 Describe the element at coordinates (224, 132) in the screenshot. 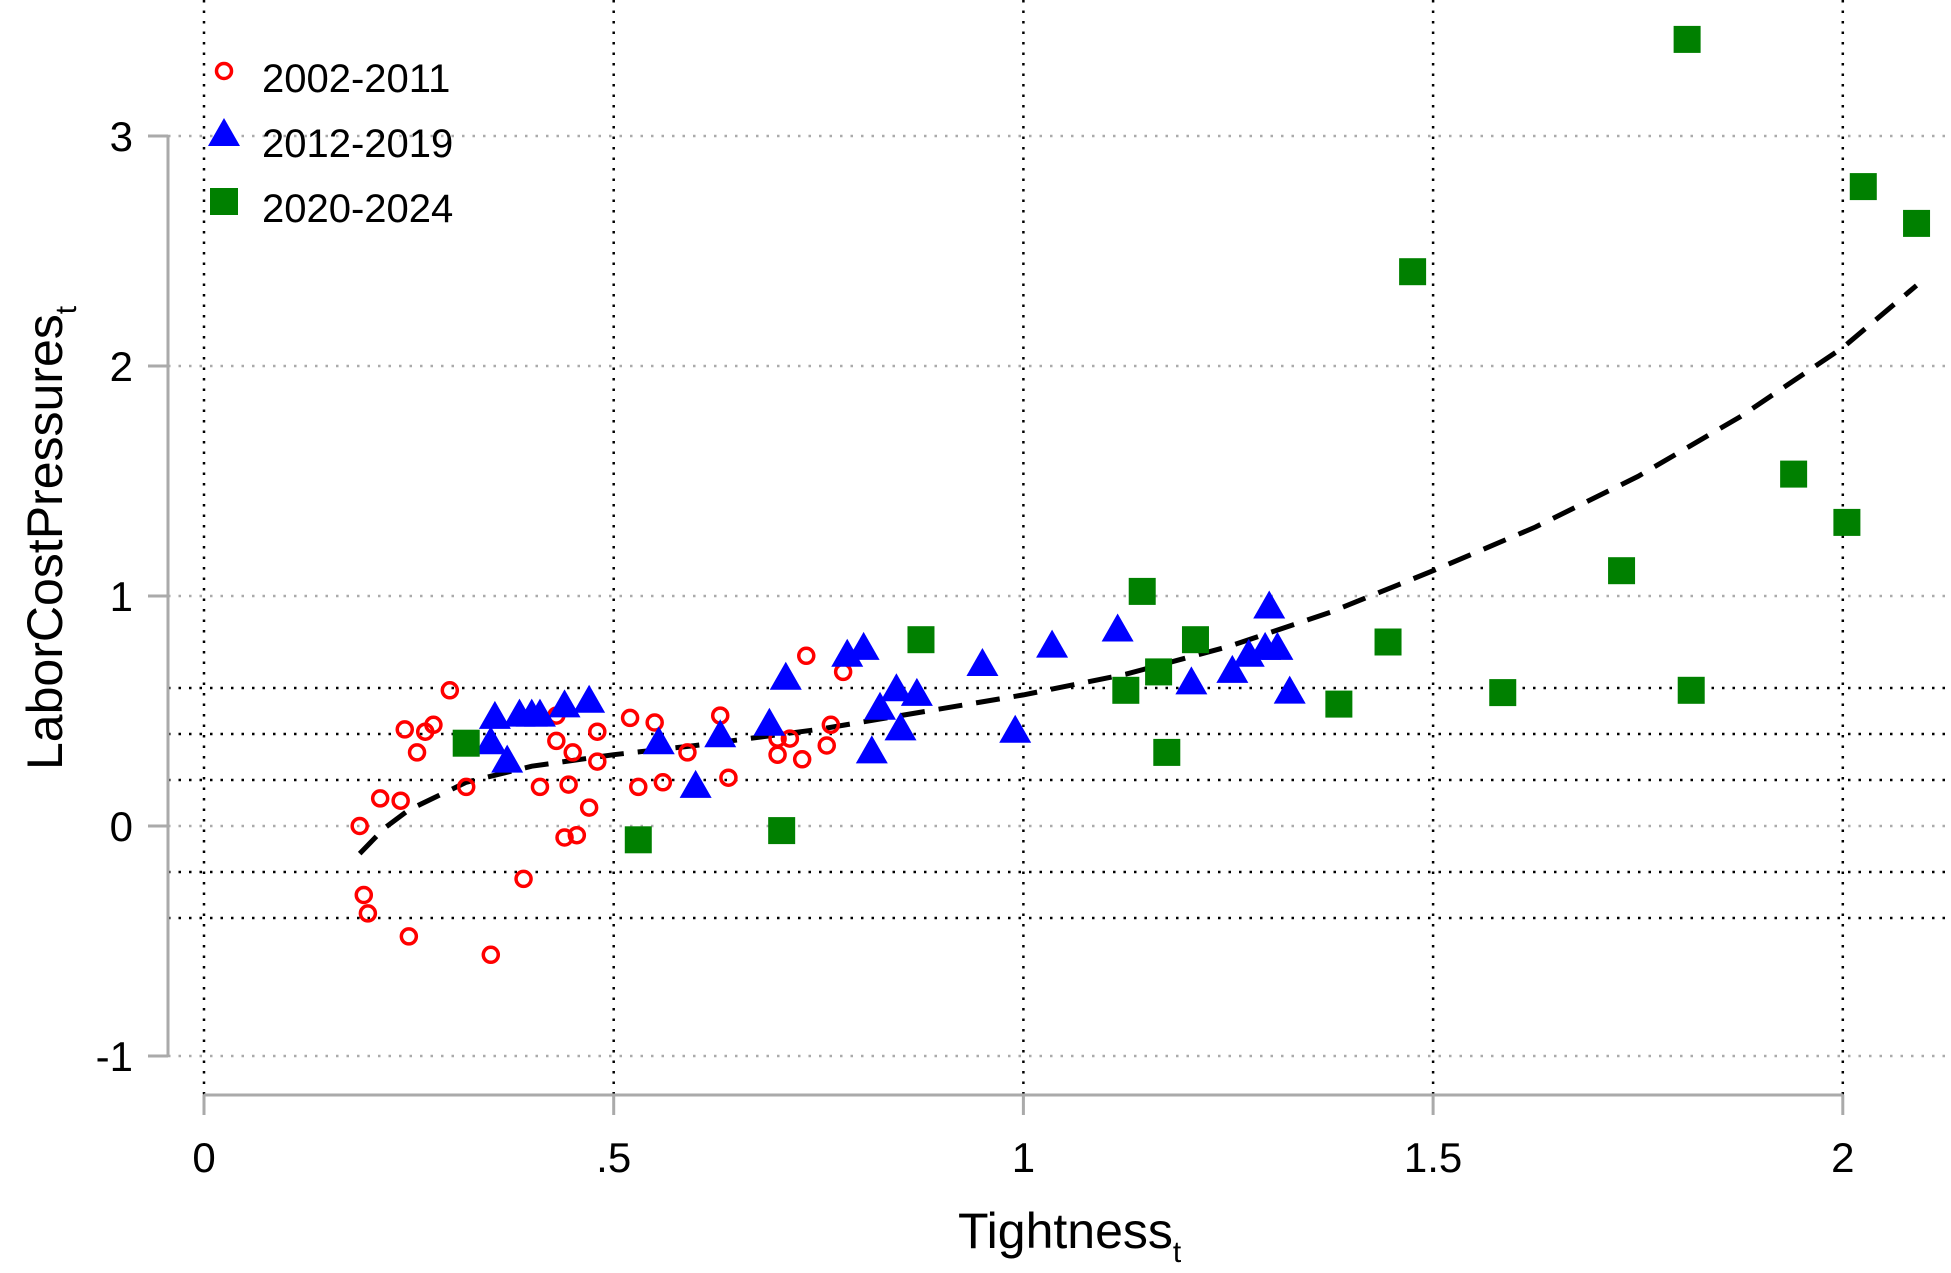

I see `legend-marker-2012-2019` at that location.